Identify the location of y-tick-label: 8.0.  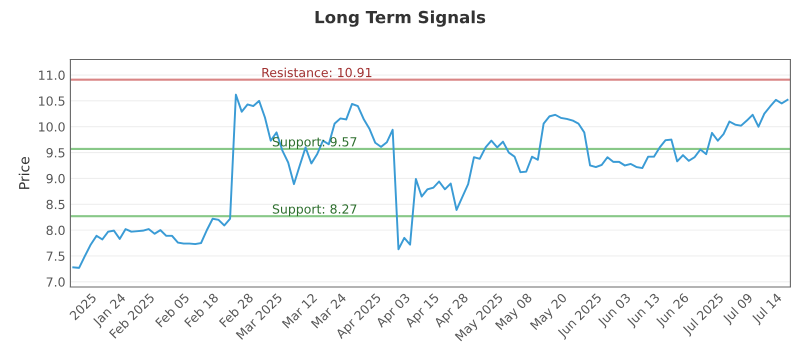
(55, 231).